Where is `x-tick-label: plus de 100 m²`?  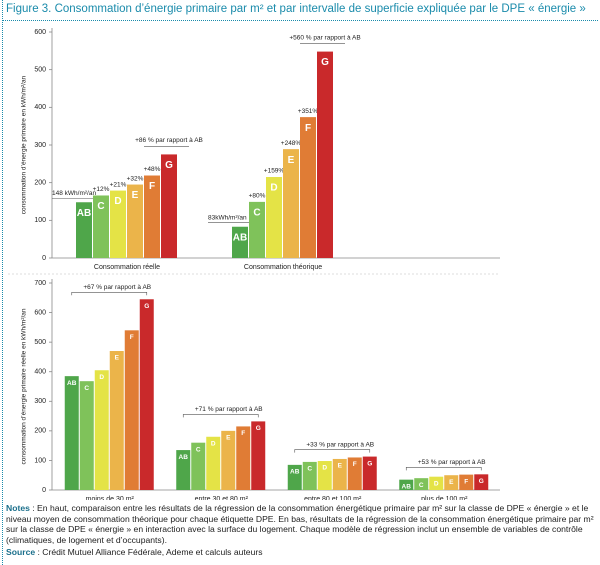 x-tick-label: plus de 100 m² is located at coordinates (444, 498).